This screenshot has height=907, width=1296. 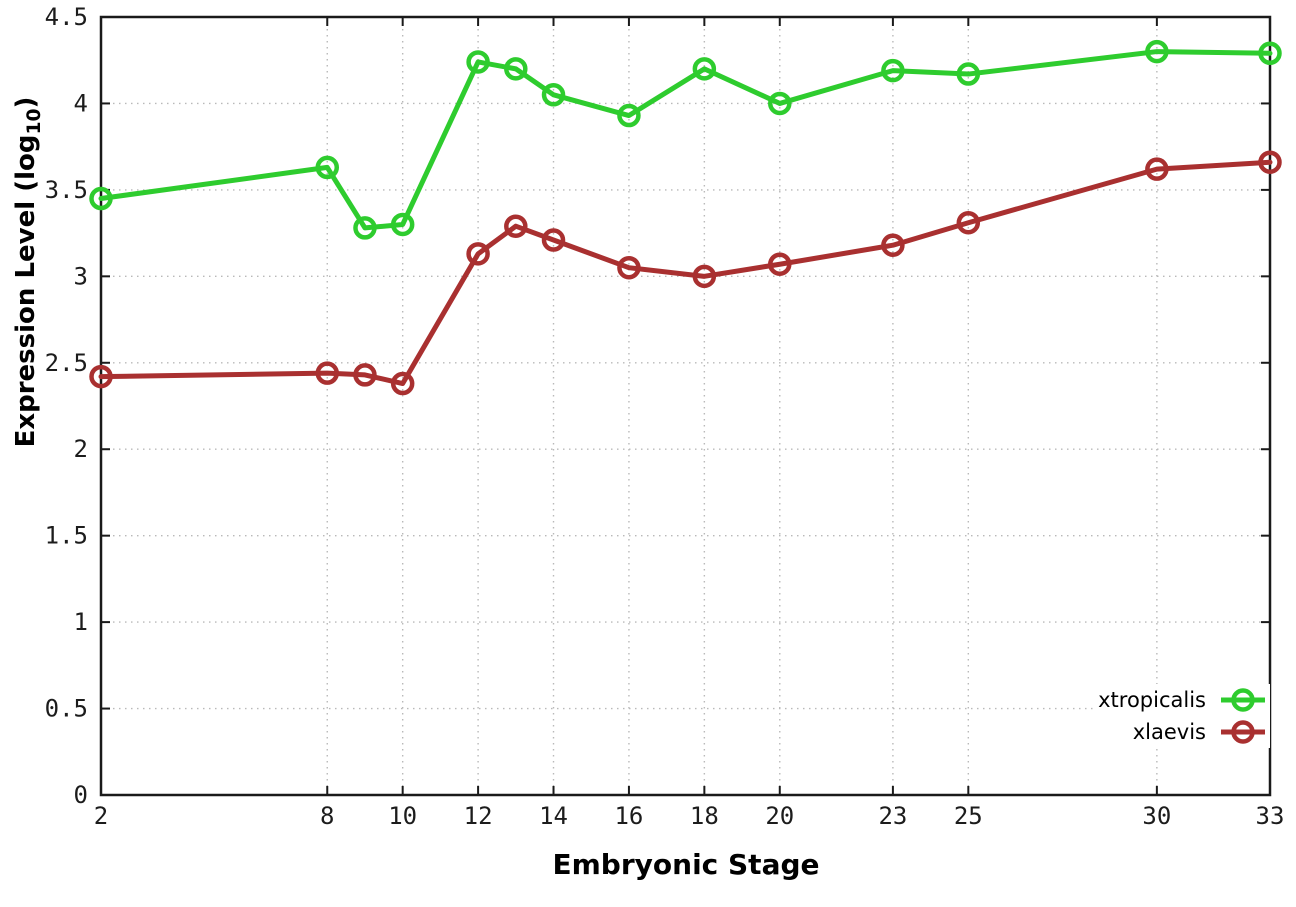 What do you see at coordinates (66, 709) in the screenshot?
I see `y-tick-label: 0.5` at bounding box center [66, 709].